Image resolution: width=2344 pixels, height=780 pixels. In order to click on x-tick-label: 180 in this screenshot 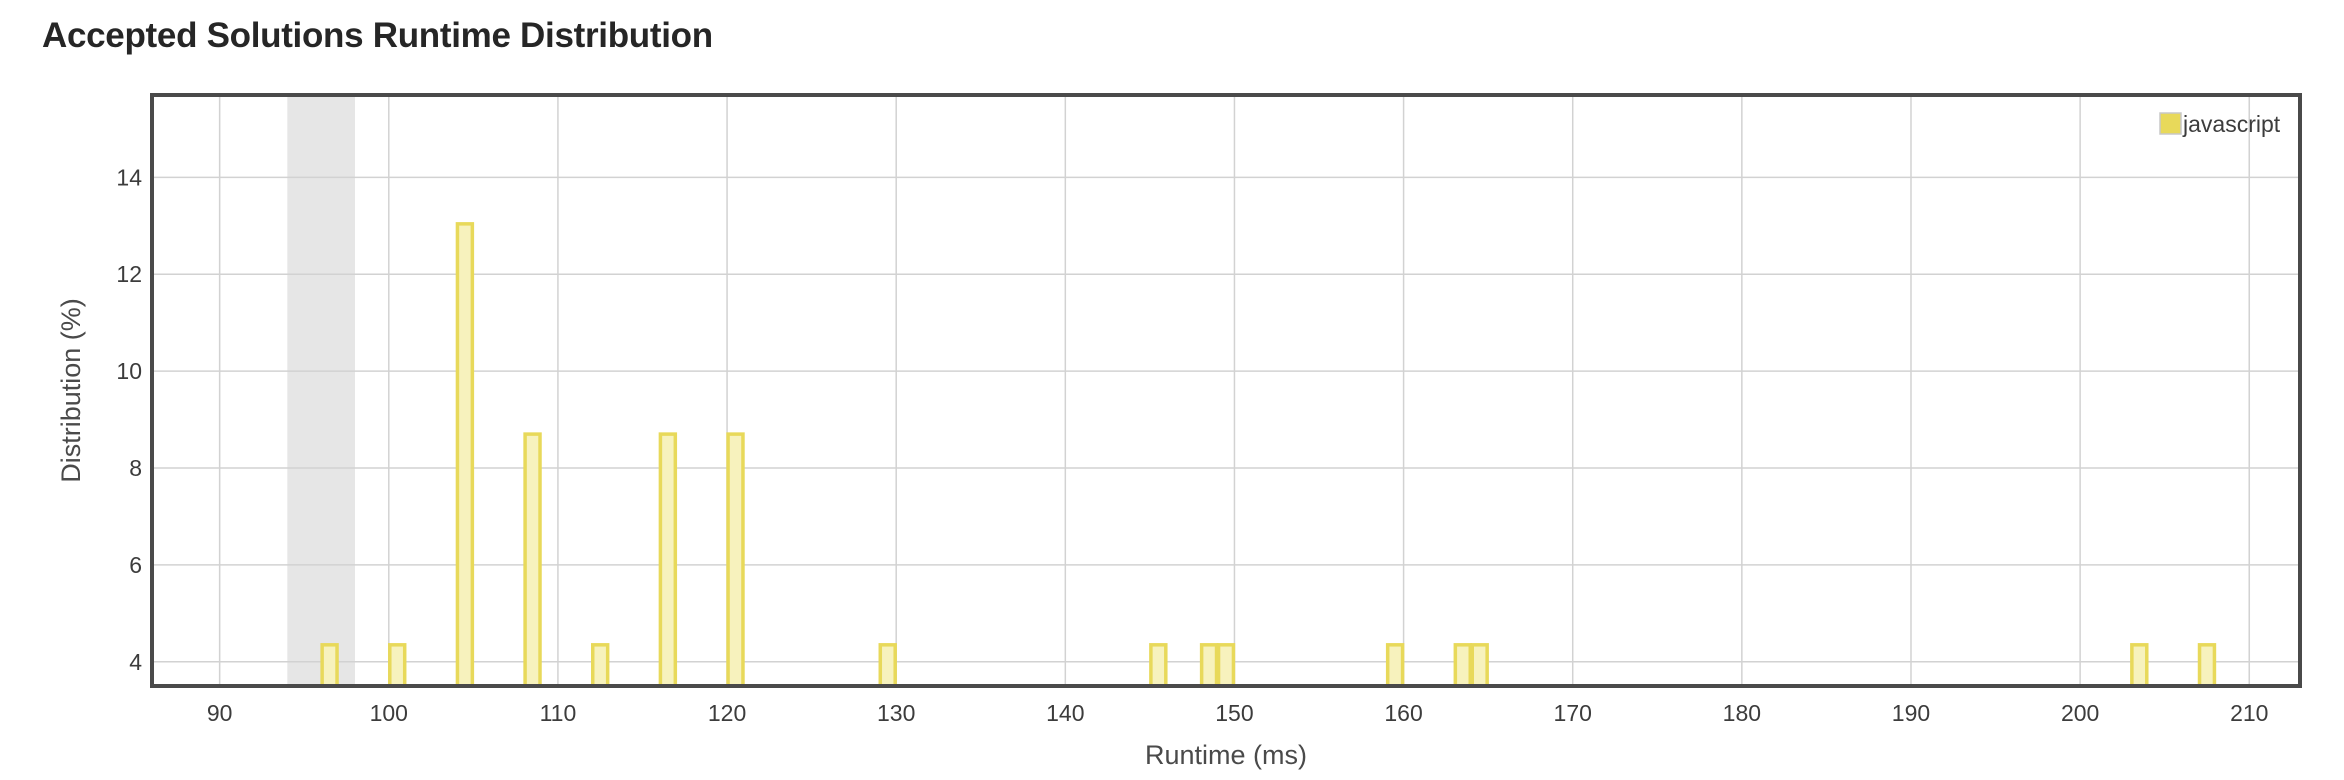, I will do `click(1742, 713)`.